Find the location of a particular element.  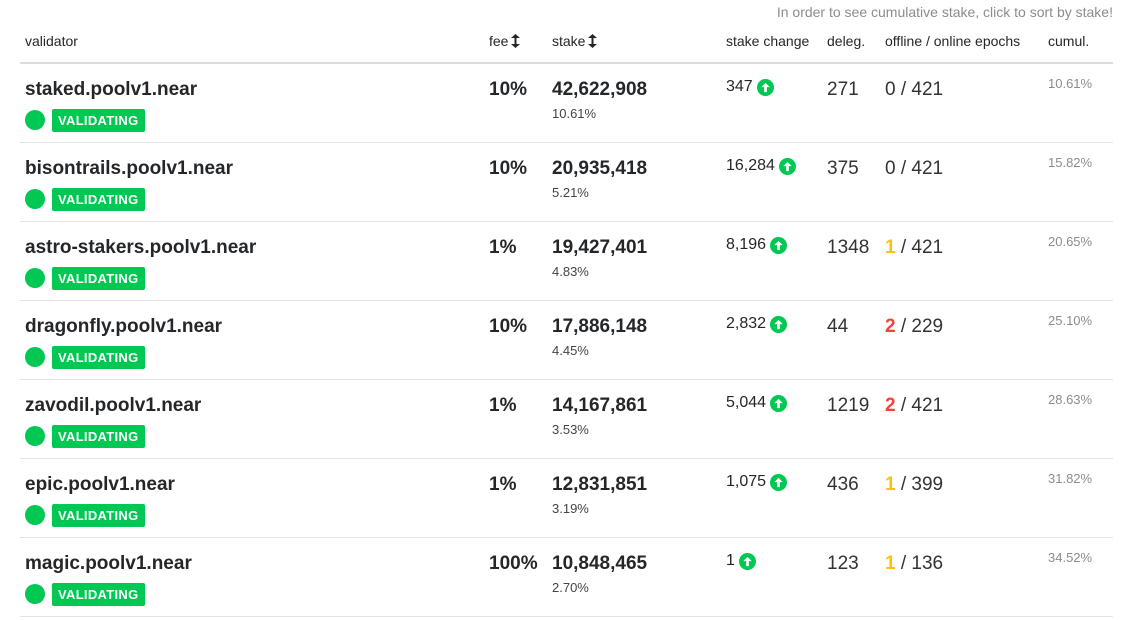

stake-change: 8,196 is located at coordinates (757, 245).